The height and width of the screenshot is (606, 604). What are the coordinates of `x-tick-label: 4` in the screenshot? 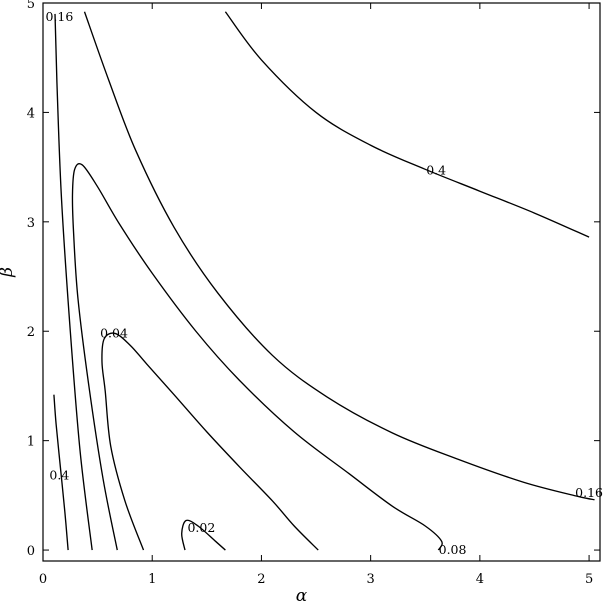 It's located at (480, 579).